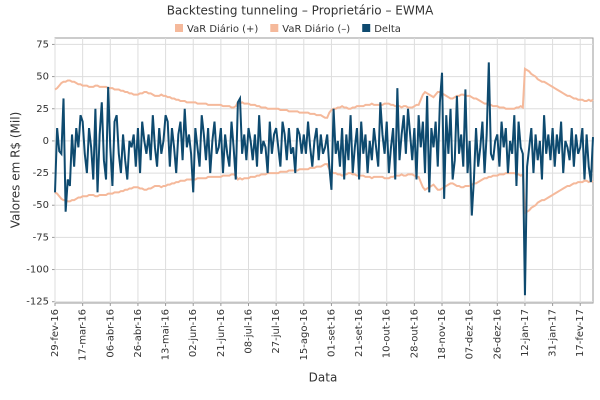 Image resolution: width=600 pixels, height=400 pixels. Describe the element at coordinates (221, 333) in the screenshot. I see `x-tick-label: 21-jun-16` at that location.